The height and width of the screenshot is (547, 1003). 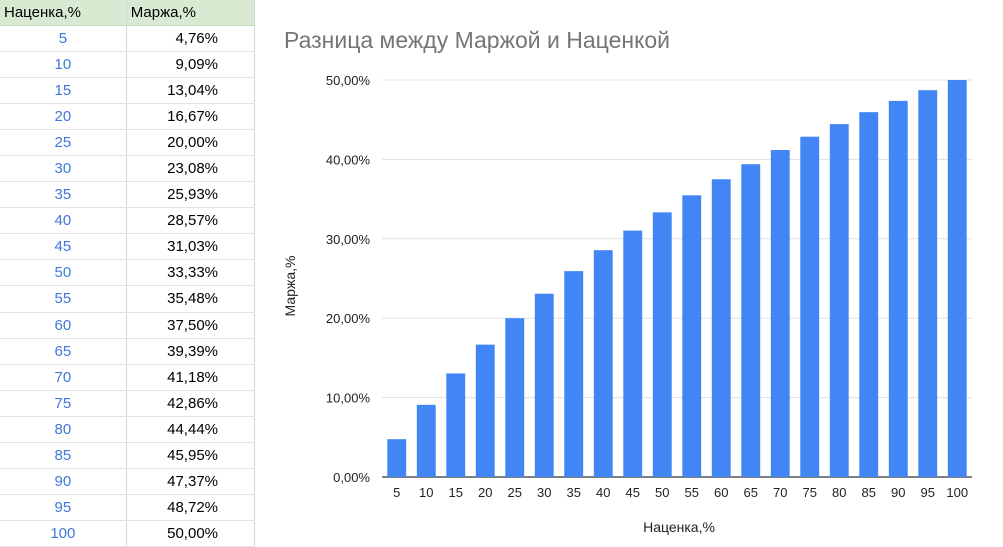 What do you see at coordinates (63, 247) in the screenshot?
I see `cell-markup: 45` at bounding box center [63, 247].